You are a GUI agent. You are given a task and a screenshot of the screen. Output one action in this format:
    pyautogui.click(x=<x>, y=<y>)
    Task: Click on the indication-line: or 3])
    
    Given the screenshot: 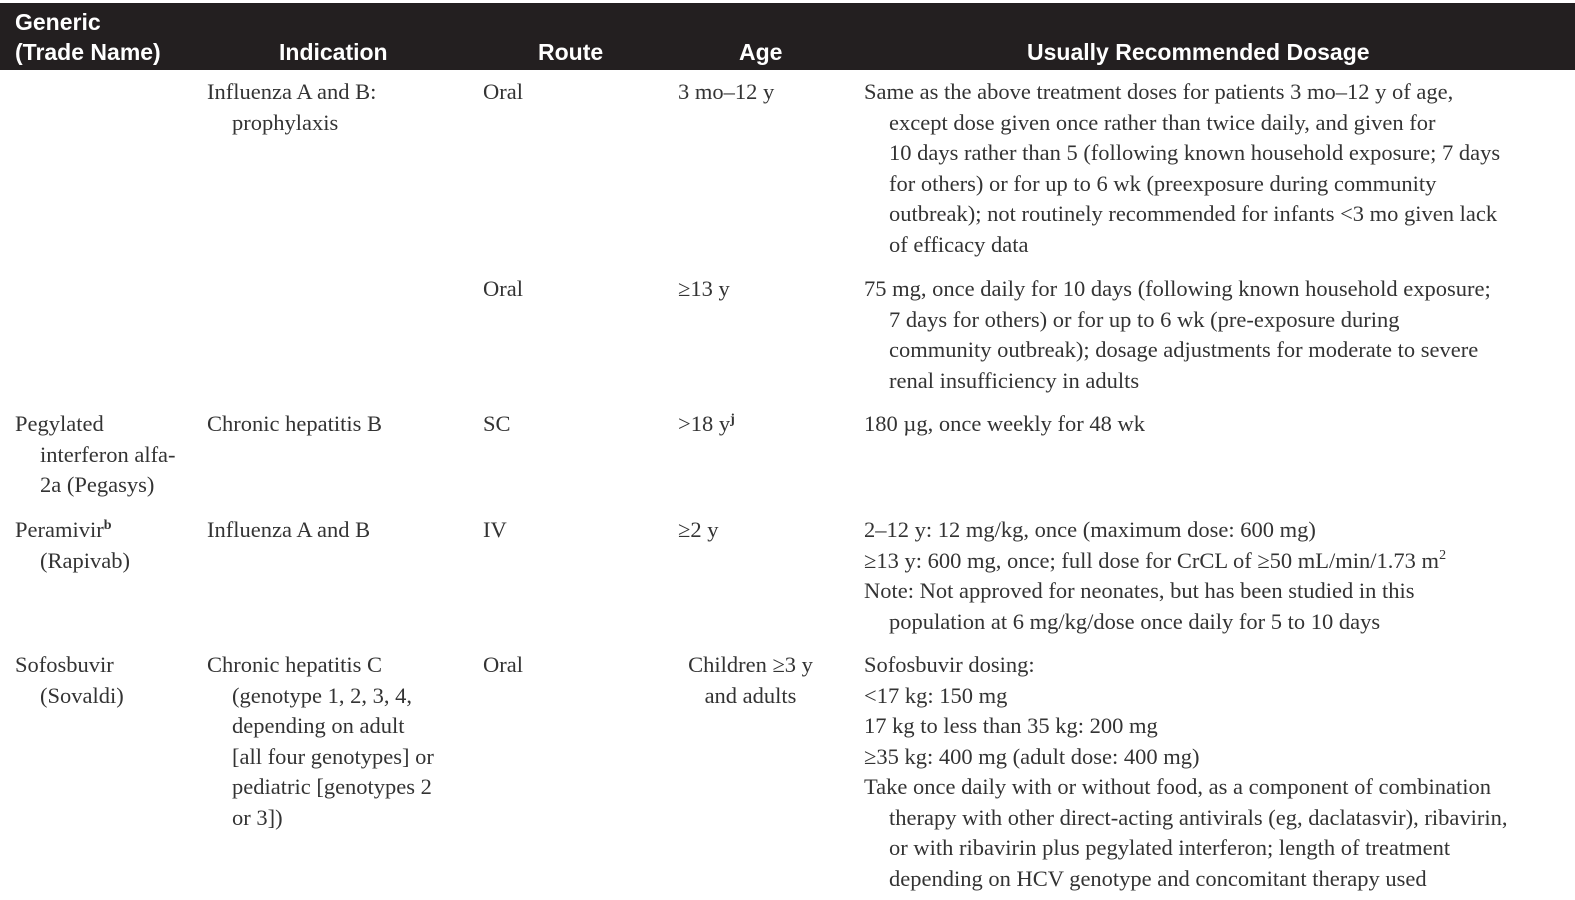 What is the action you would take?
    pyautogui.click(x=257, y=817)
    